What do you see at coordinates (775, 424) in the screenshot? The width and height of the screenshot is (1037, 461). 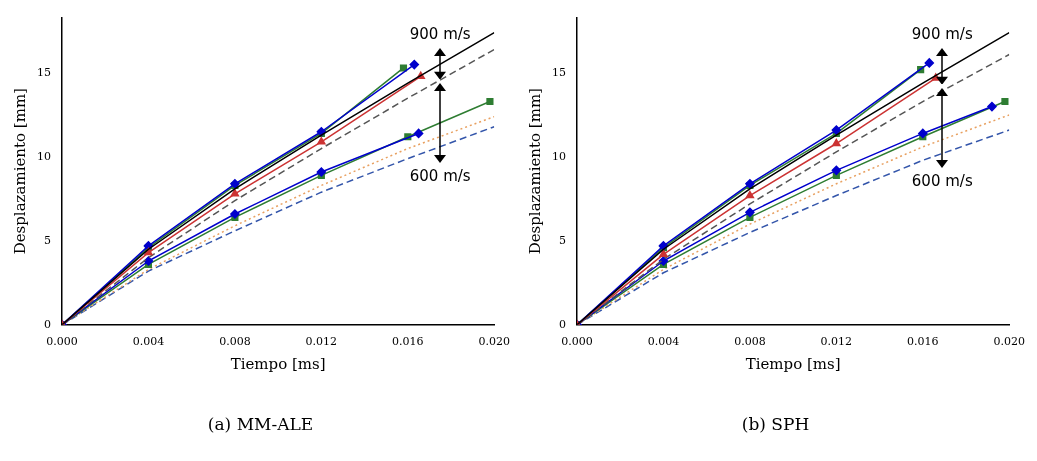 I see `text: (b) SPH` at bounding box center [775, 424].